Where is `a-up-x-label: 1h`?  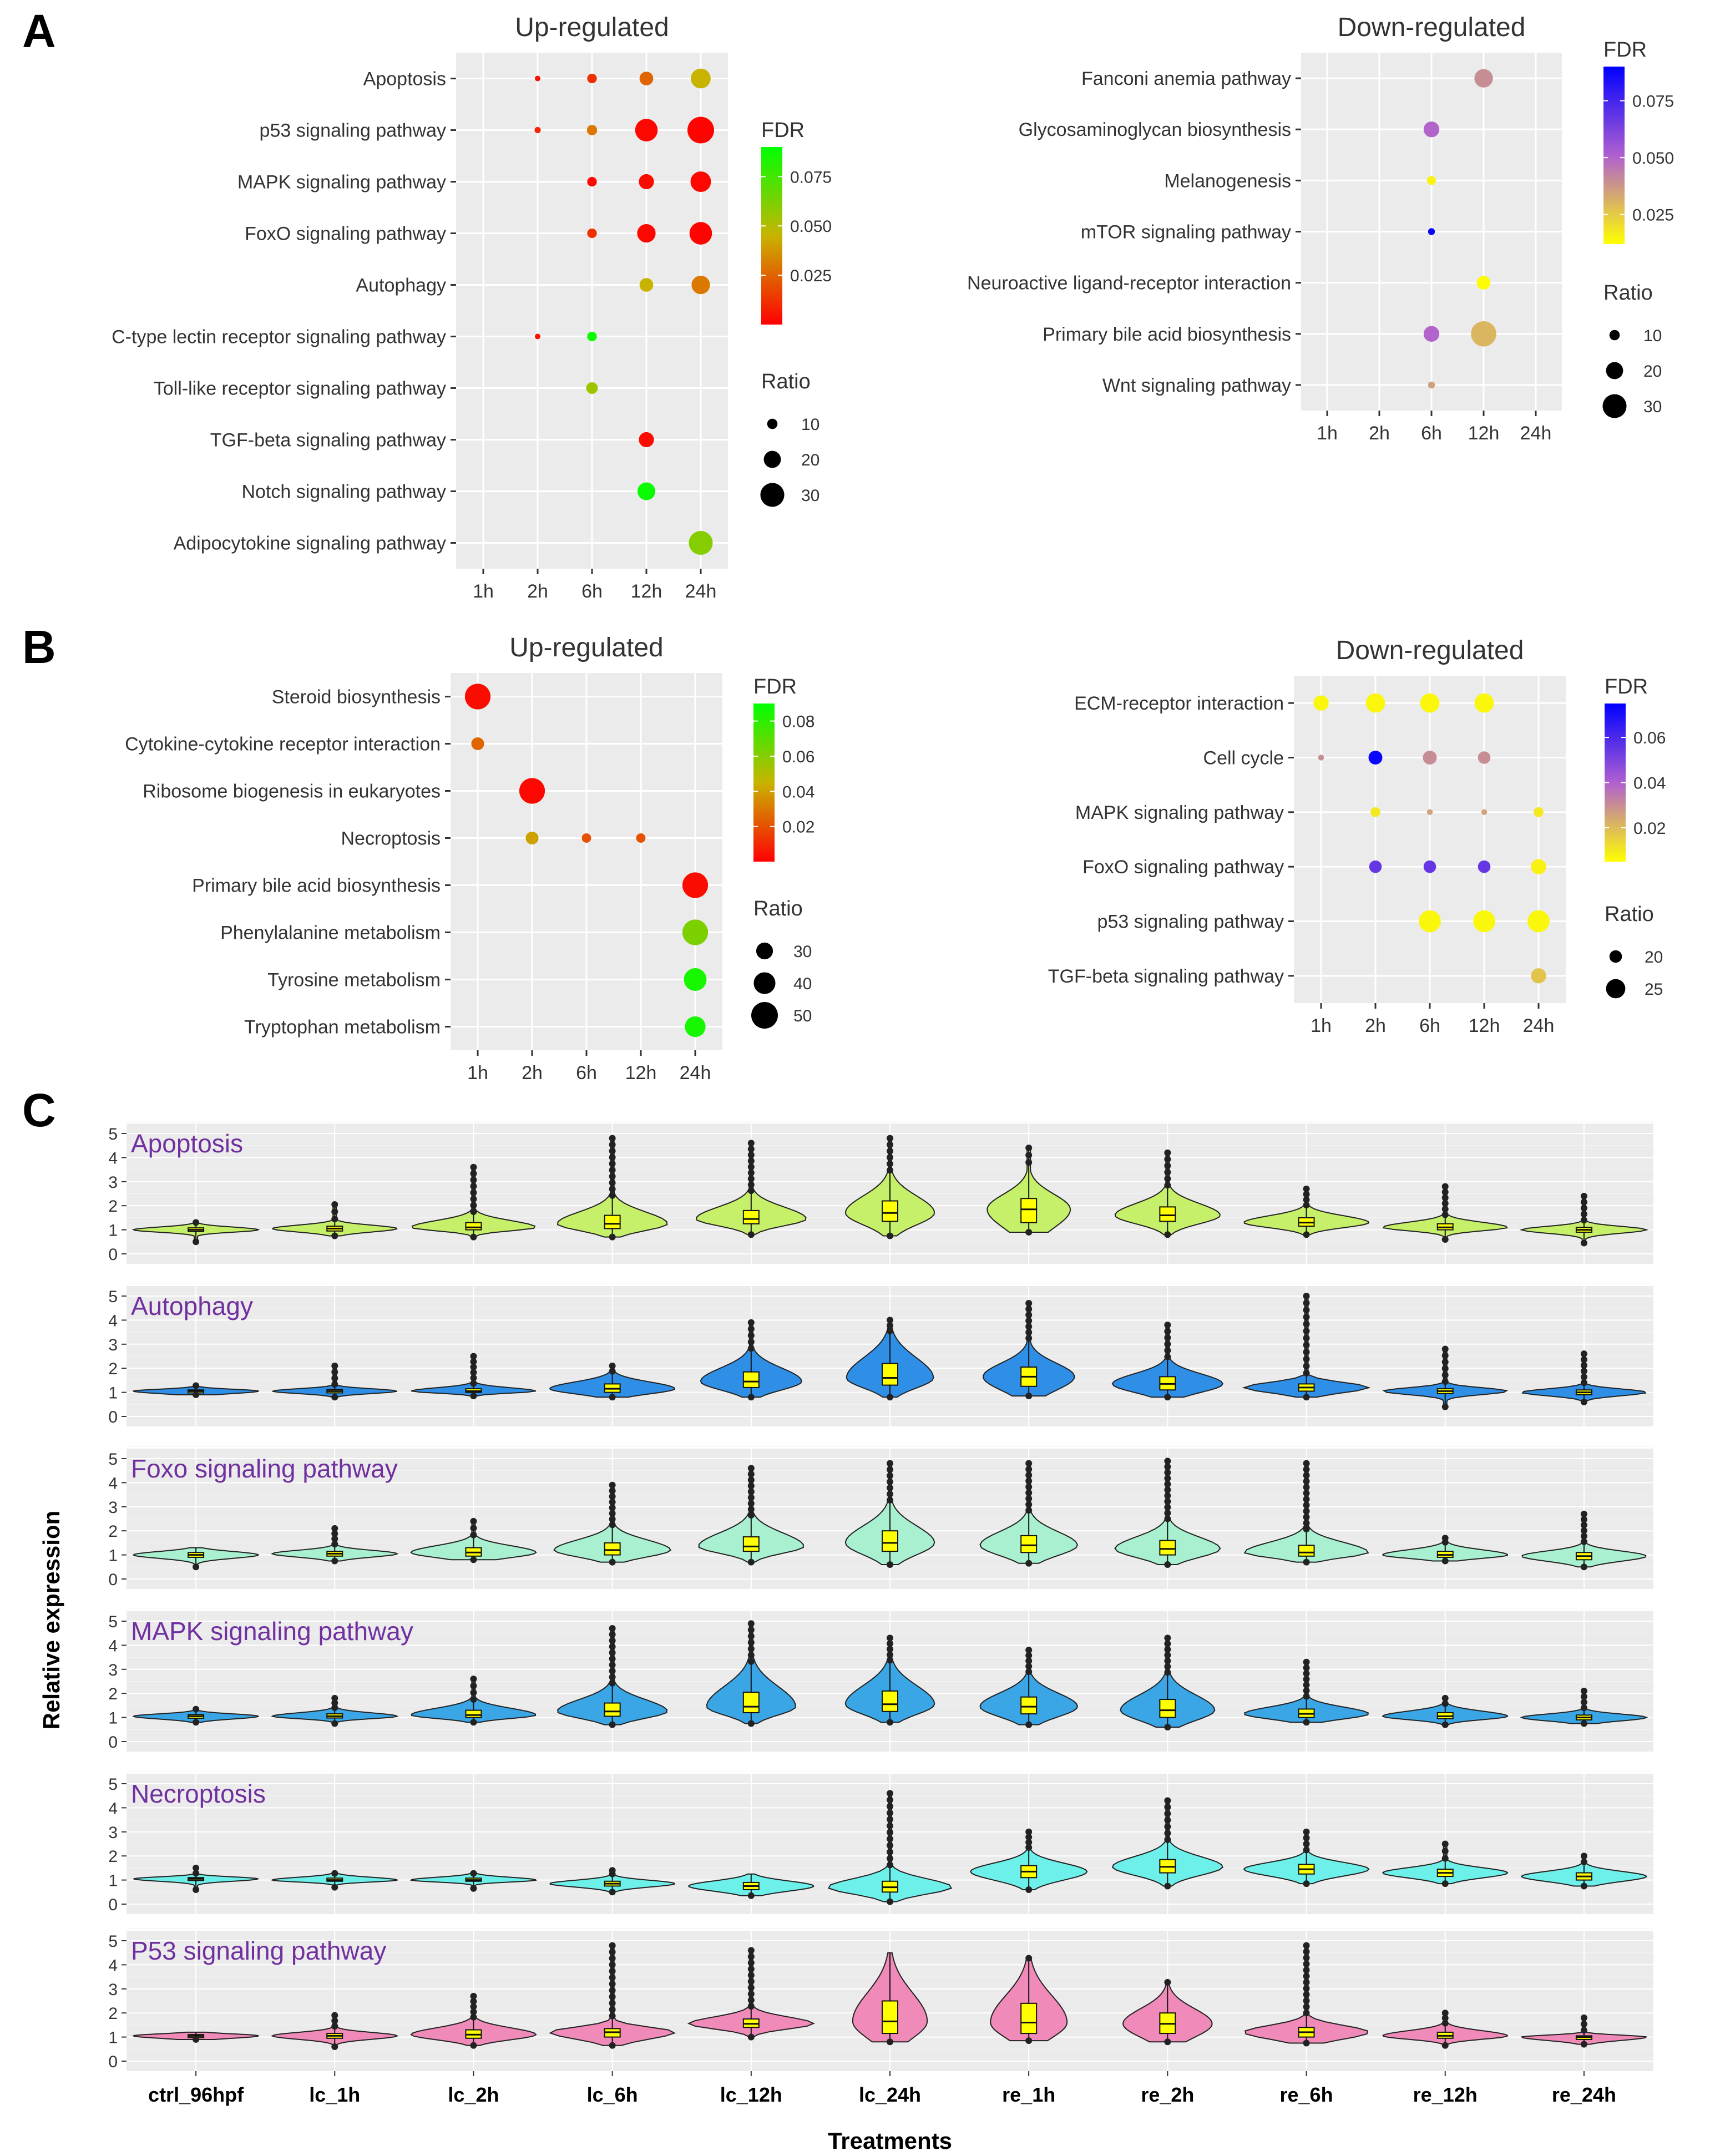 a-up-x-label: 1h is located at coordinates (483, 592).